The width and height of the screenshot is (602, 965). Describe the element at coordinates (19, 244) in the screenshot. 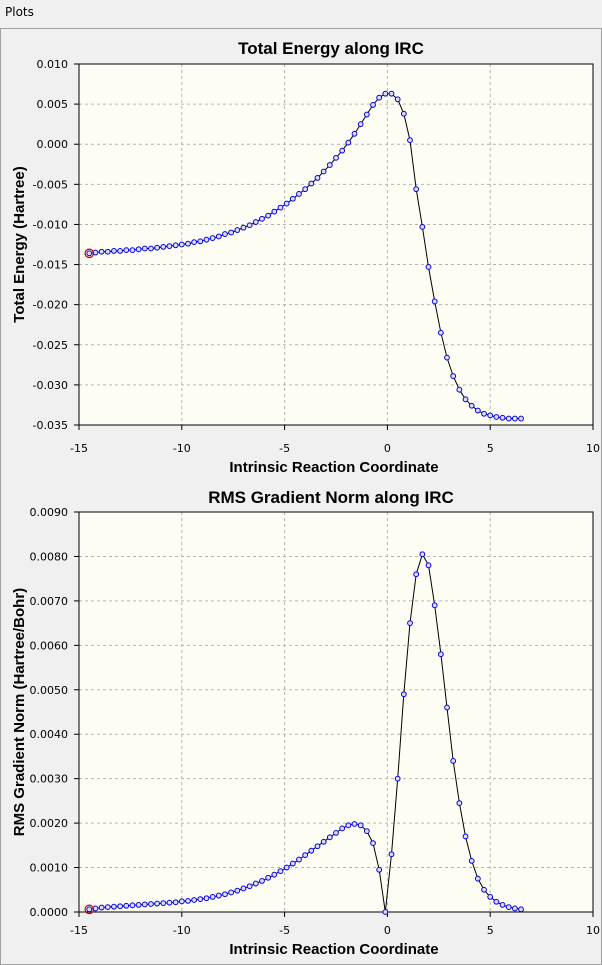

I see `y-axis-label: Total Energy (Hartree)` at that location.